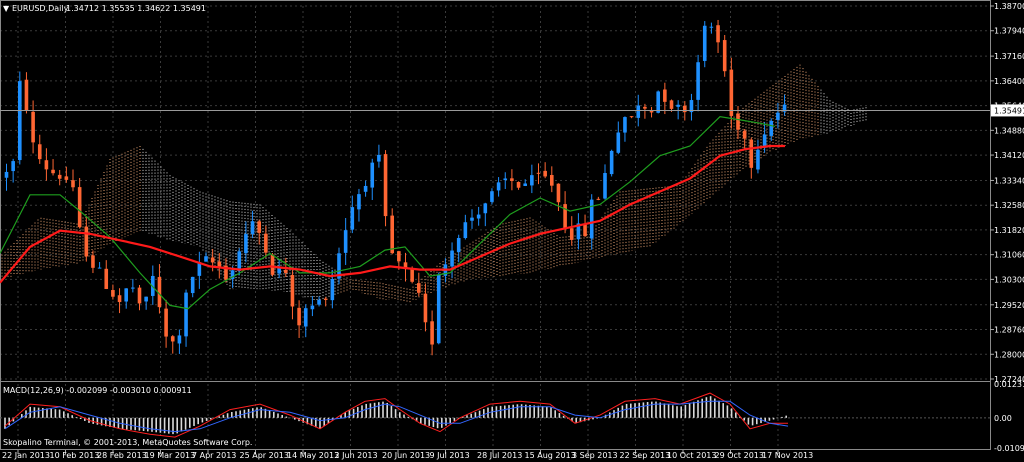 The height and width of the screenshot is (462, 1024). I want to click on x-tick-label: 28 Feb 2013, so click(122, 455).